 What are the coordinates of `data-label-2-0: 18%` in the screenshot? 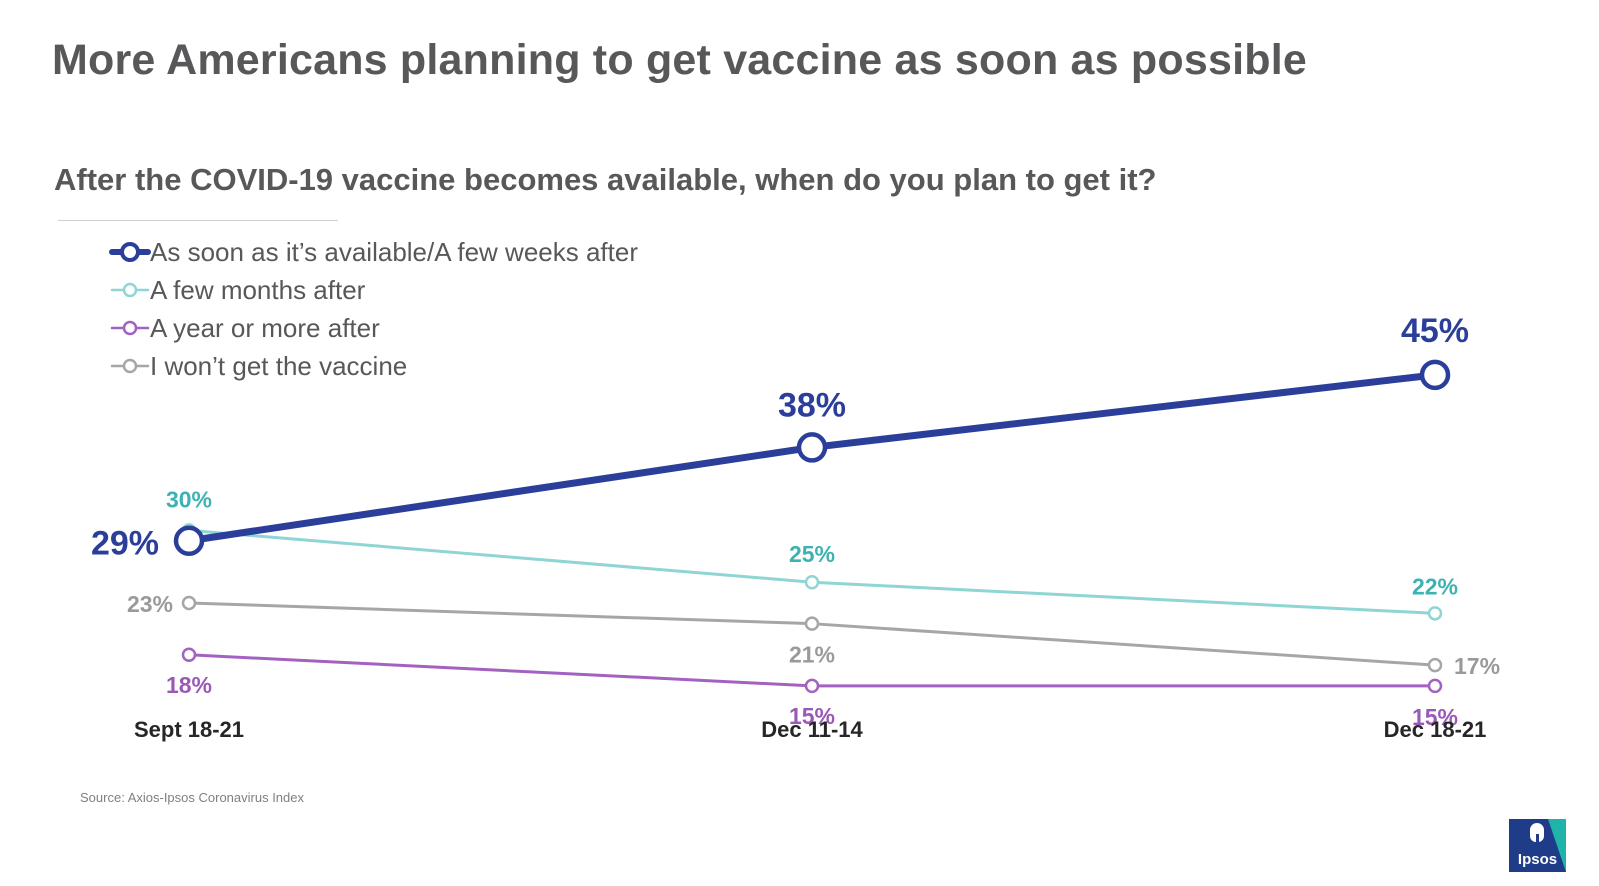 It's located at (189, 685).